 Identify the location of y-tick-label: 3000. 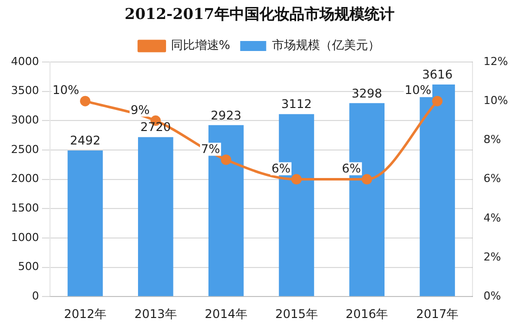
(24, 120).